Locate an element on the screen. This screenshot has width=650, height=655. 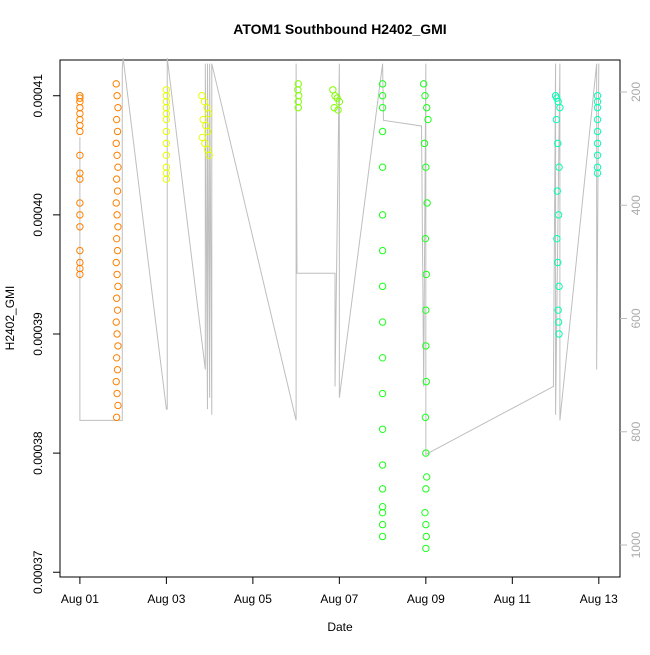
x-tick-label: Aug 09 is located at coordinates (426, 599).